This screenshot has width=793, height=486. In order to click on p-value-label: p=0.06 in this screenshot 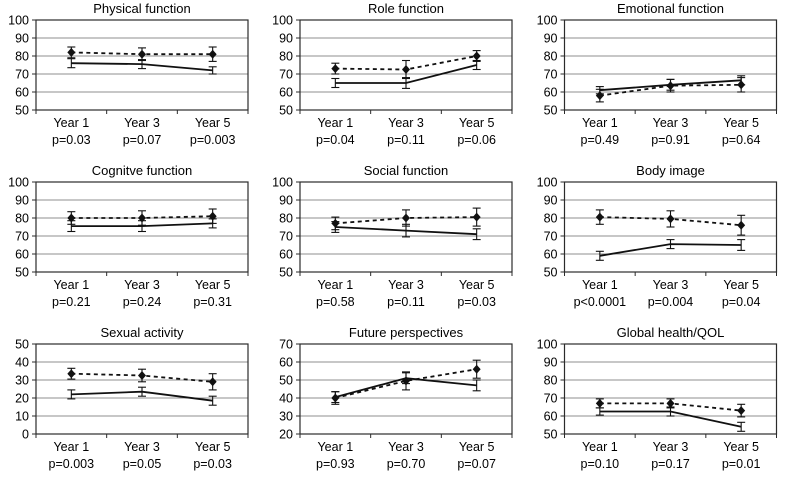, I will do `click(476, 140)`.